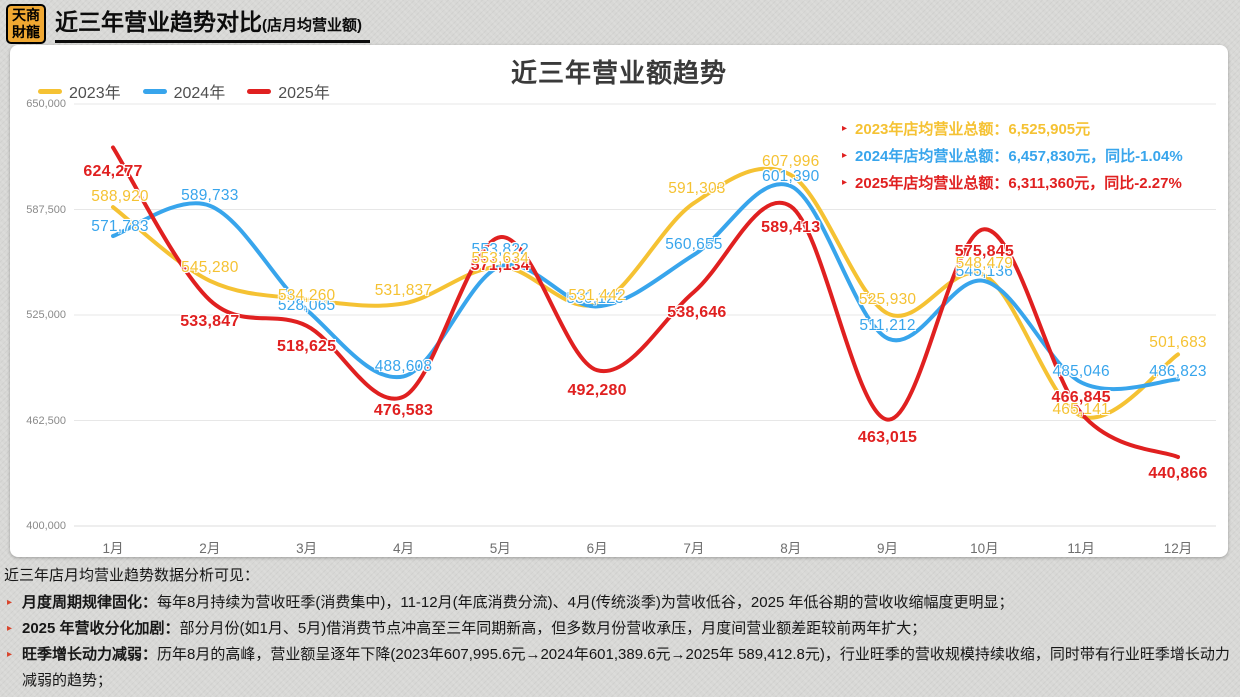 The image size is (1240, 697). I want to click on annotation-text: 2025年店均营业总额：6,311,360元，同比-2.27%, so click(1018, 183).